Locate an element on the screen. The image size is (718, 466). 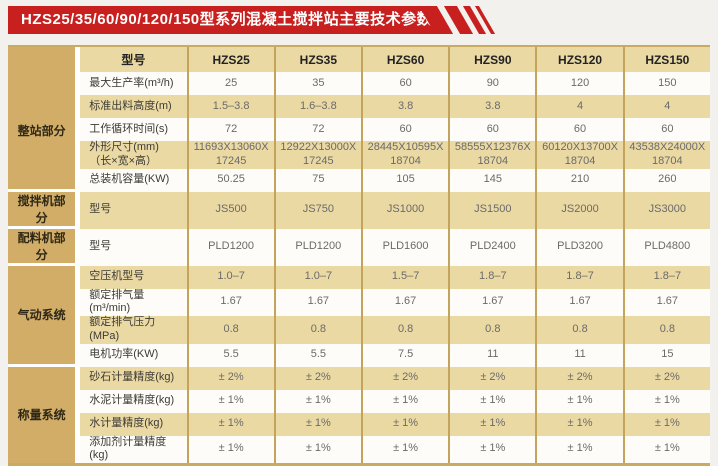
row-group-label: 气动系统 is located at coordinates (44, 316).